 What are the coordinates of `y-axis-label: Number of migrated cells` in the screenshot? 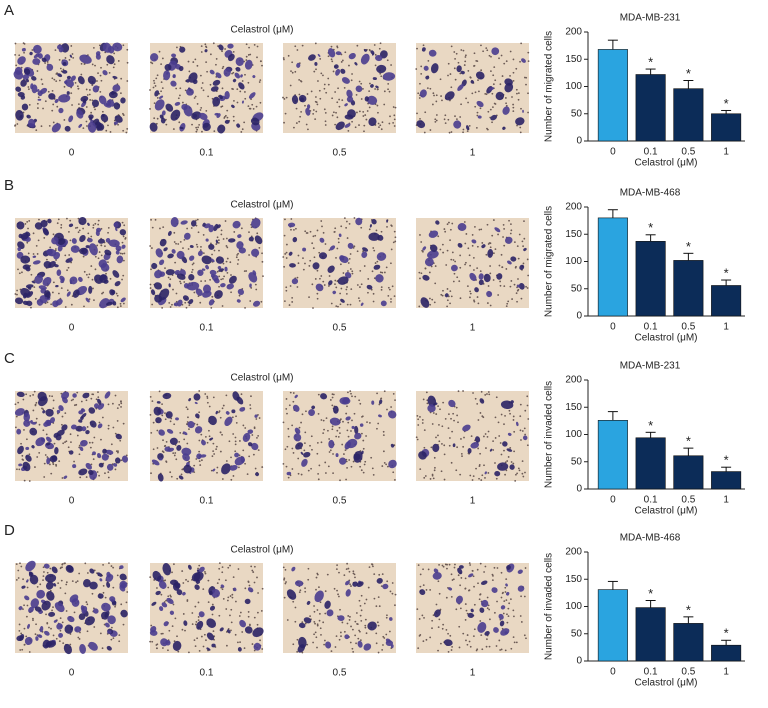 It's located at (549, 261).